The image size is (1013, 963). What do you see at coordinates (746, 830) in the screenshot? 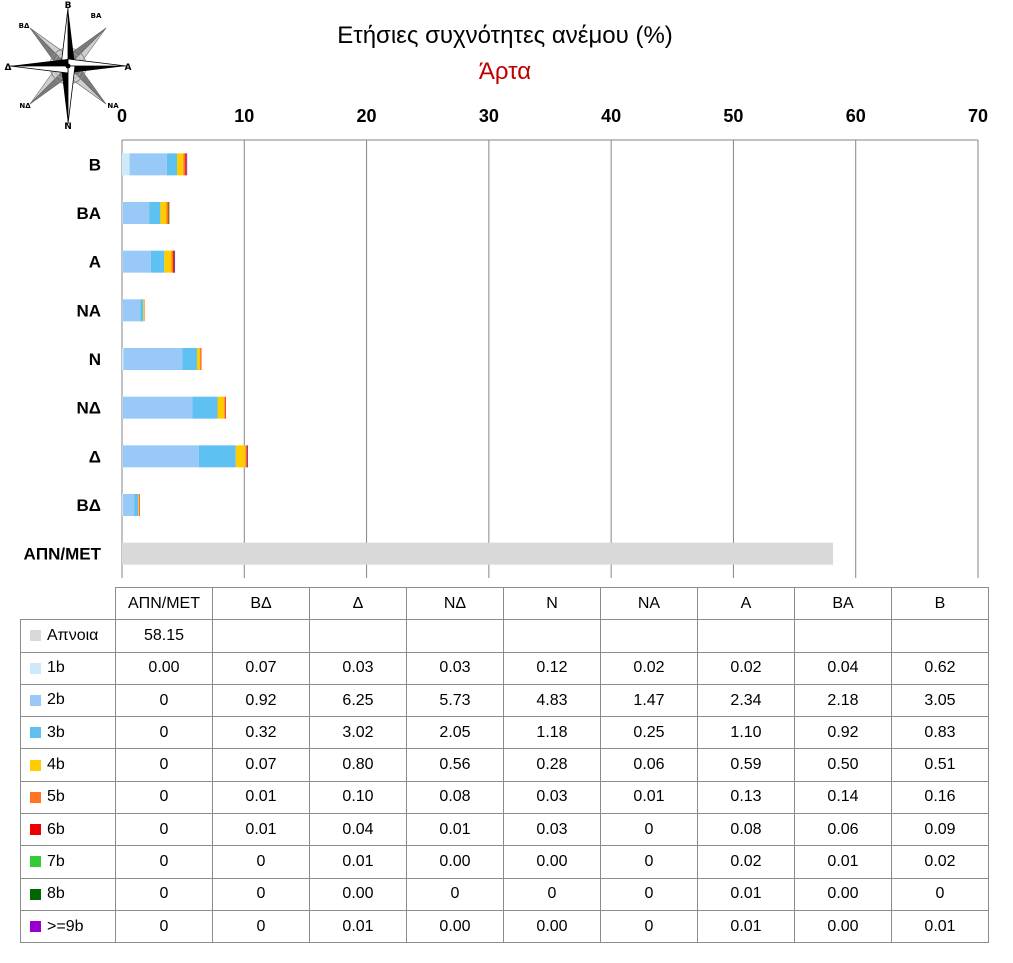
I see `table-cell: 0.08` at bounding box center [746, 830].